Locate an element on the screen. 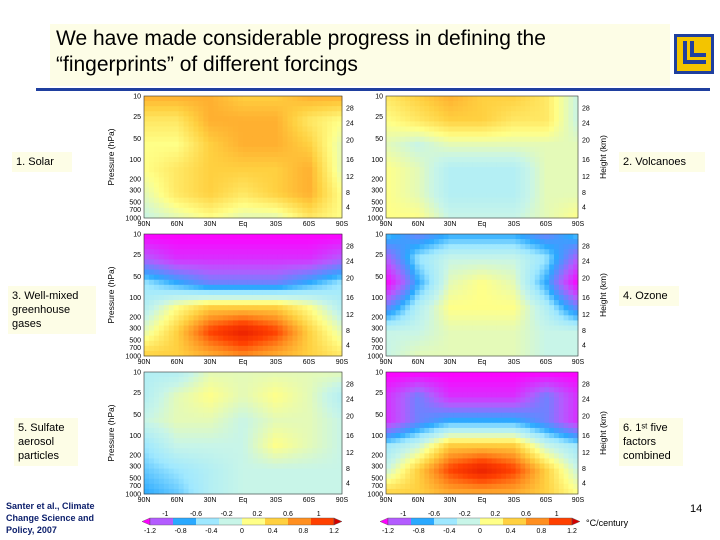 Image resolution: width=720 pixels, height=540 pixels. y2-tick-label: 28 is located at coordinates (350, 385).